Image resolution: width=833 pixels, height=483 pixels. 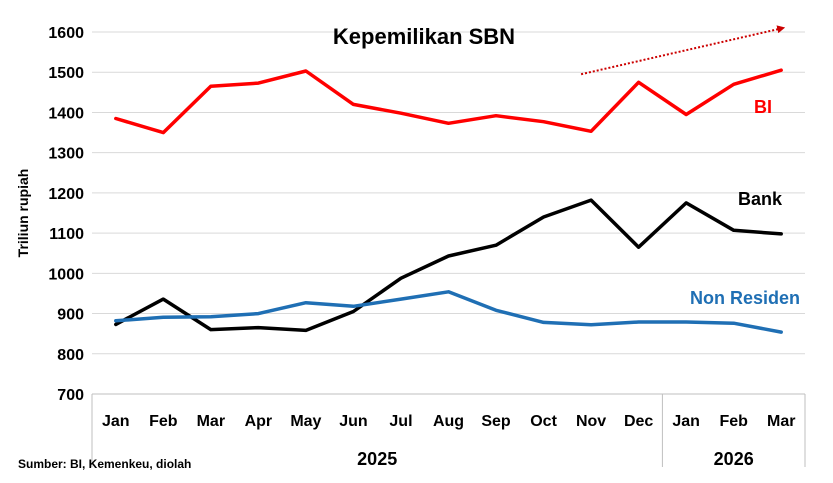 What do you see at coordinates (763, 107) in the screenshot?
I see `series-label-bi: BI` at bounding box center [763, 107].